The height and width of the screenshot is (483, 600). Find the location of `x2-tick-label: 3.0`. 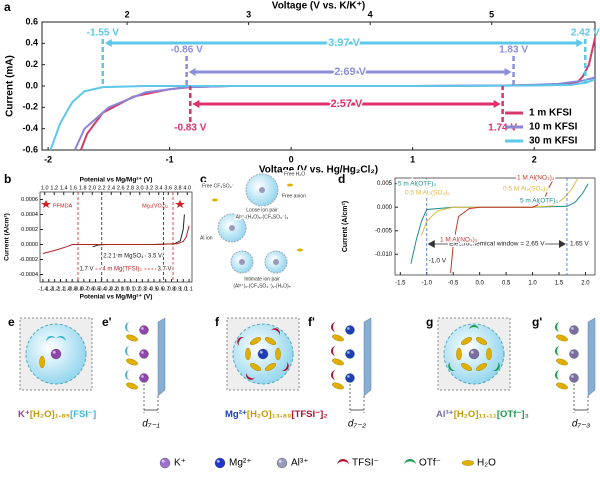

x2-tick-label: 3.0 is located at coordinates (140, 188).